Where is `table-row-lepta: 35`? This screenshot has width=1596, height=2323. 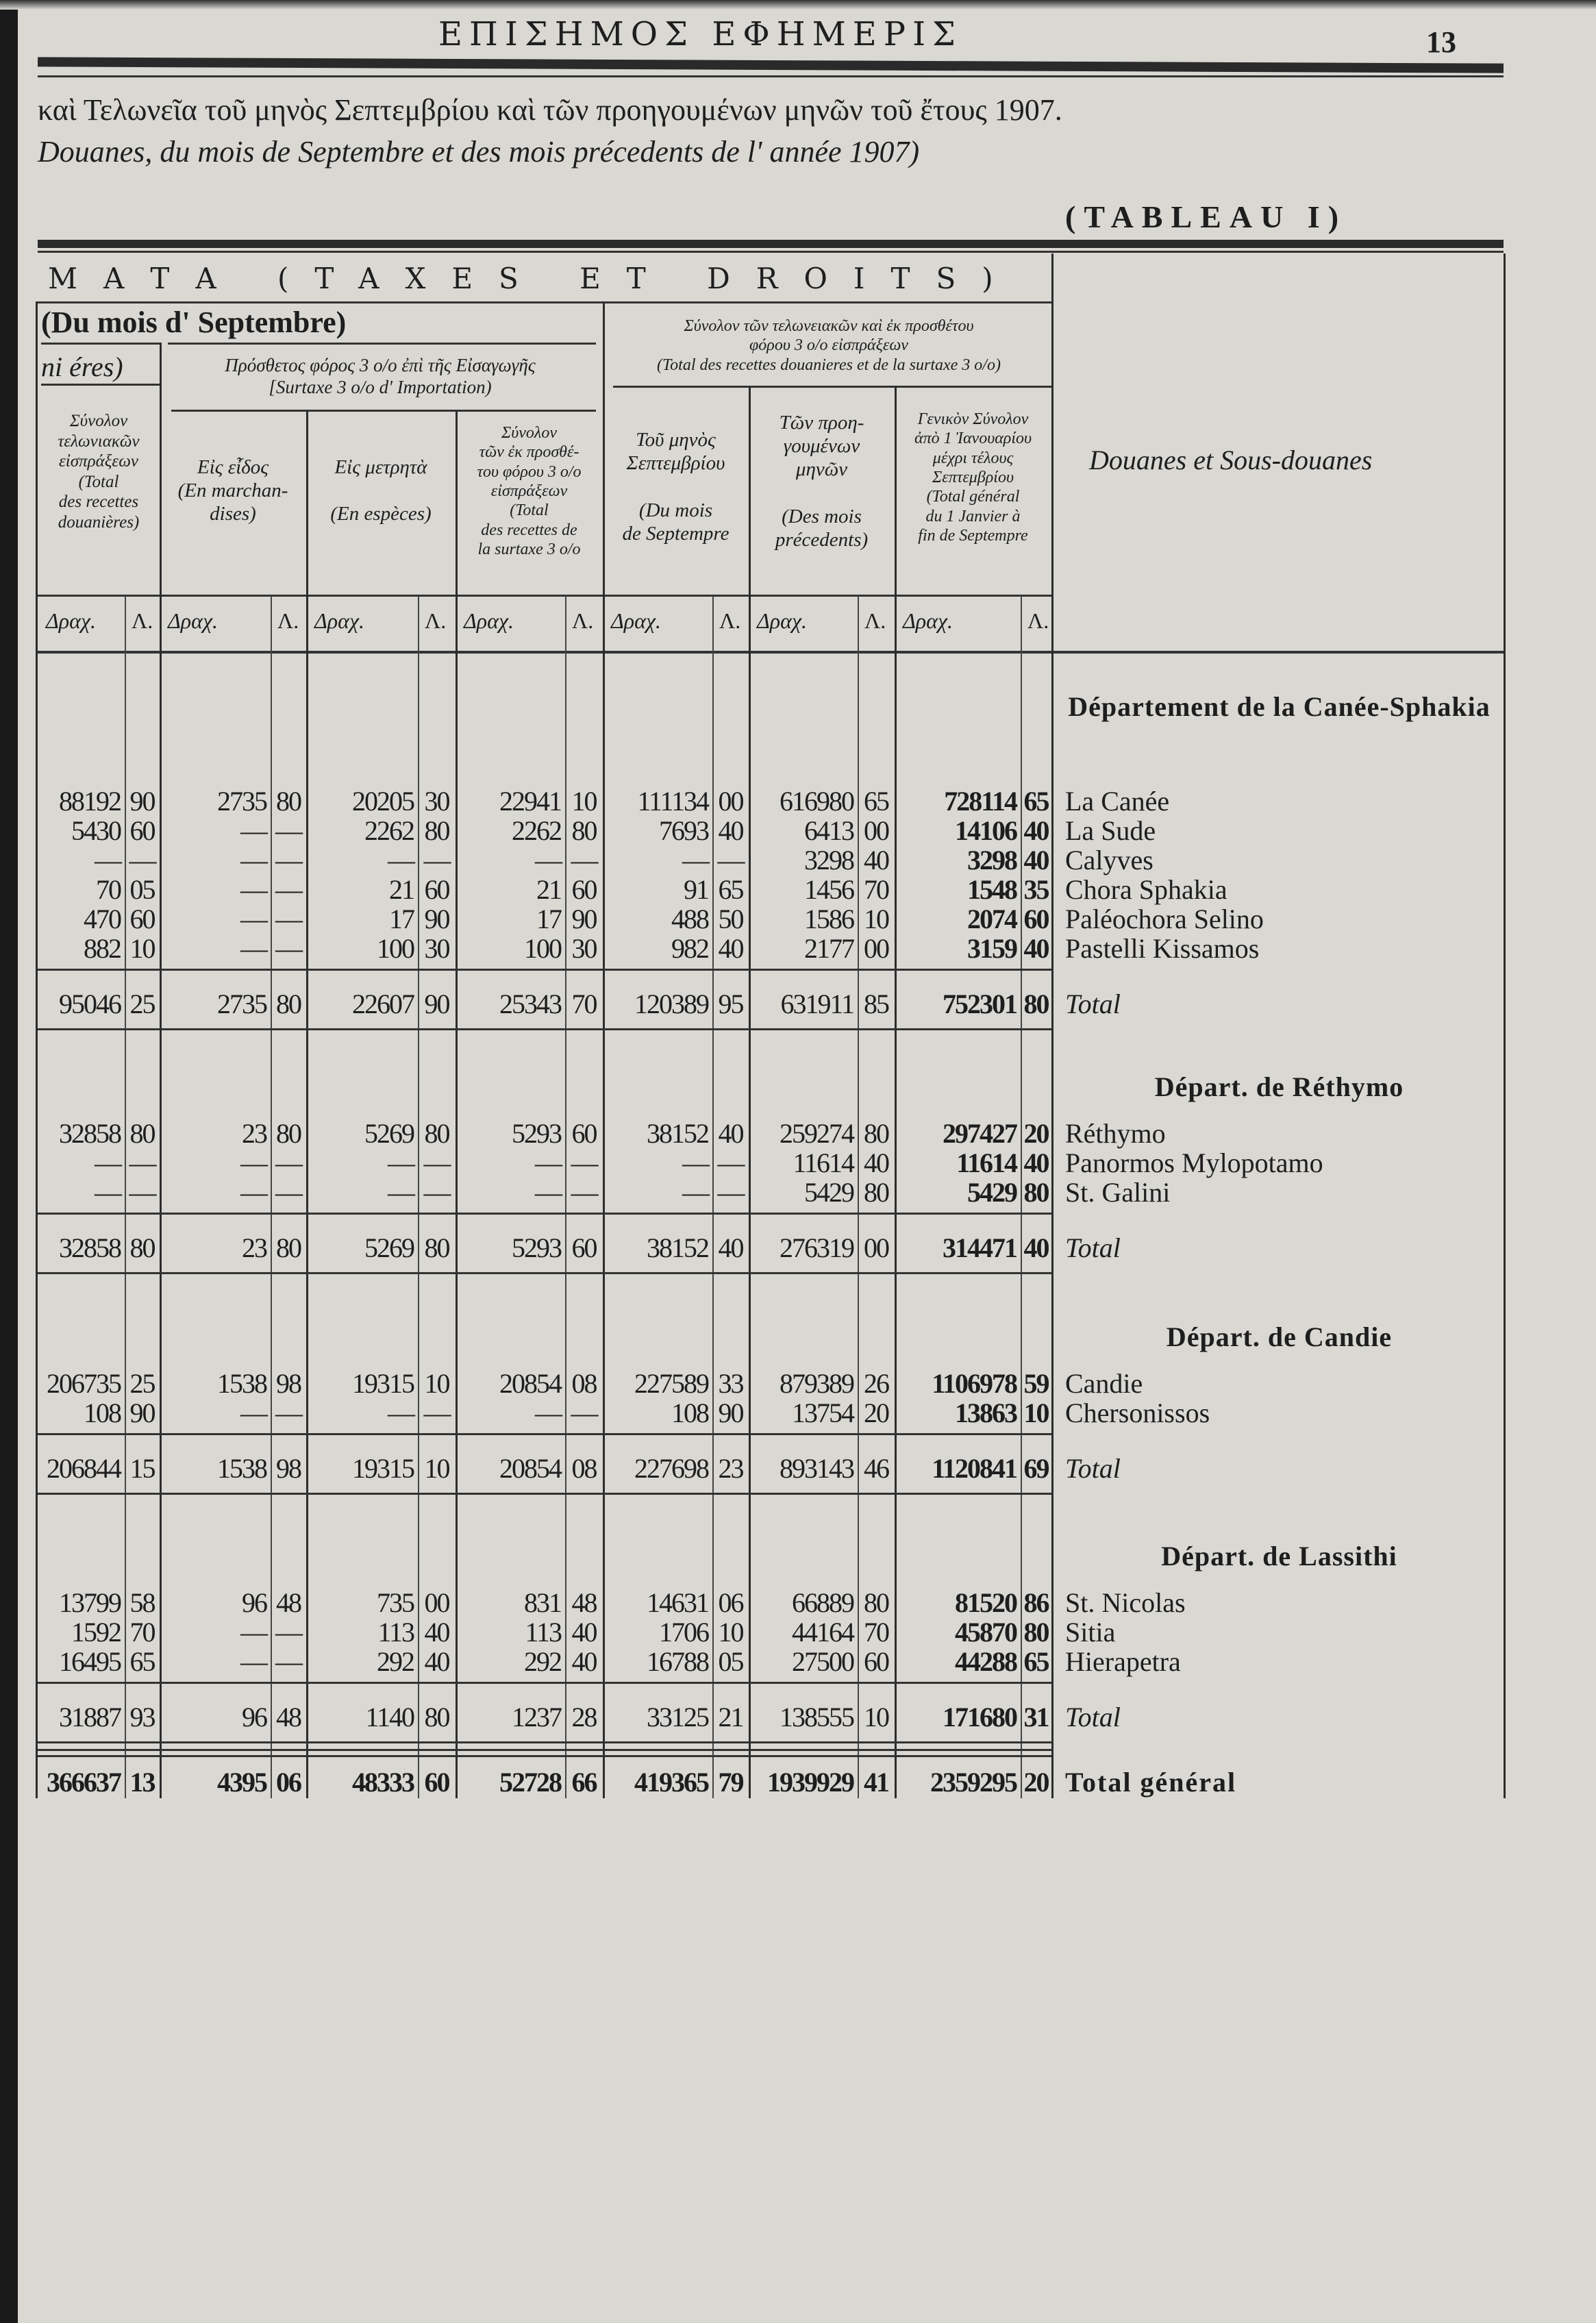
table-row-lepta: 35 is located at coordinates (1036, 889).